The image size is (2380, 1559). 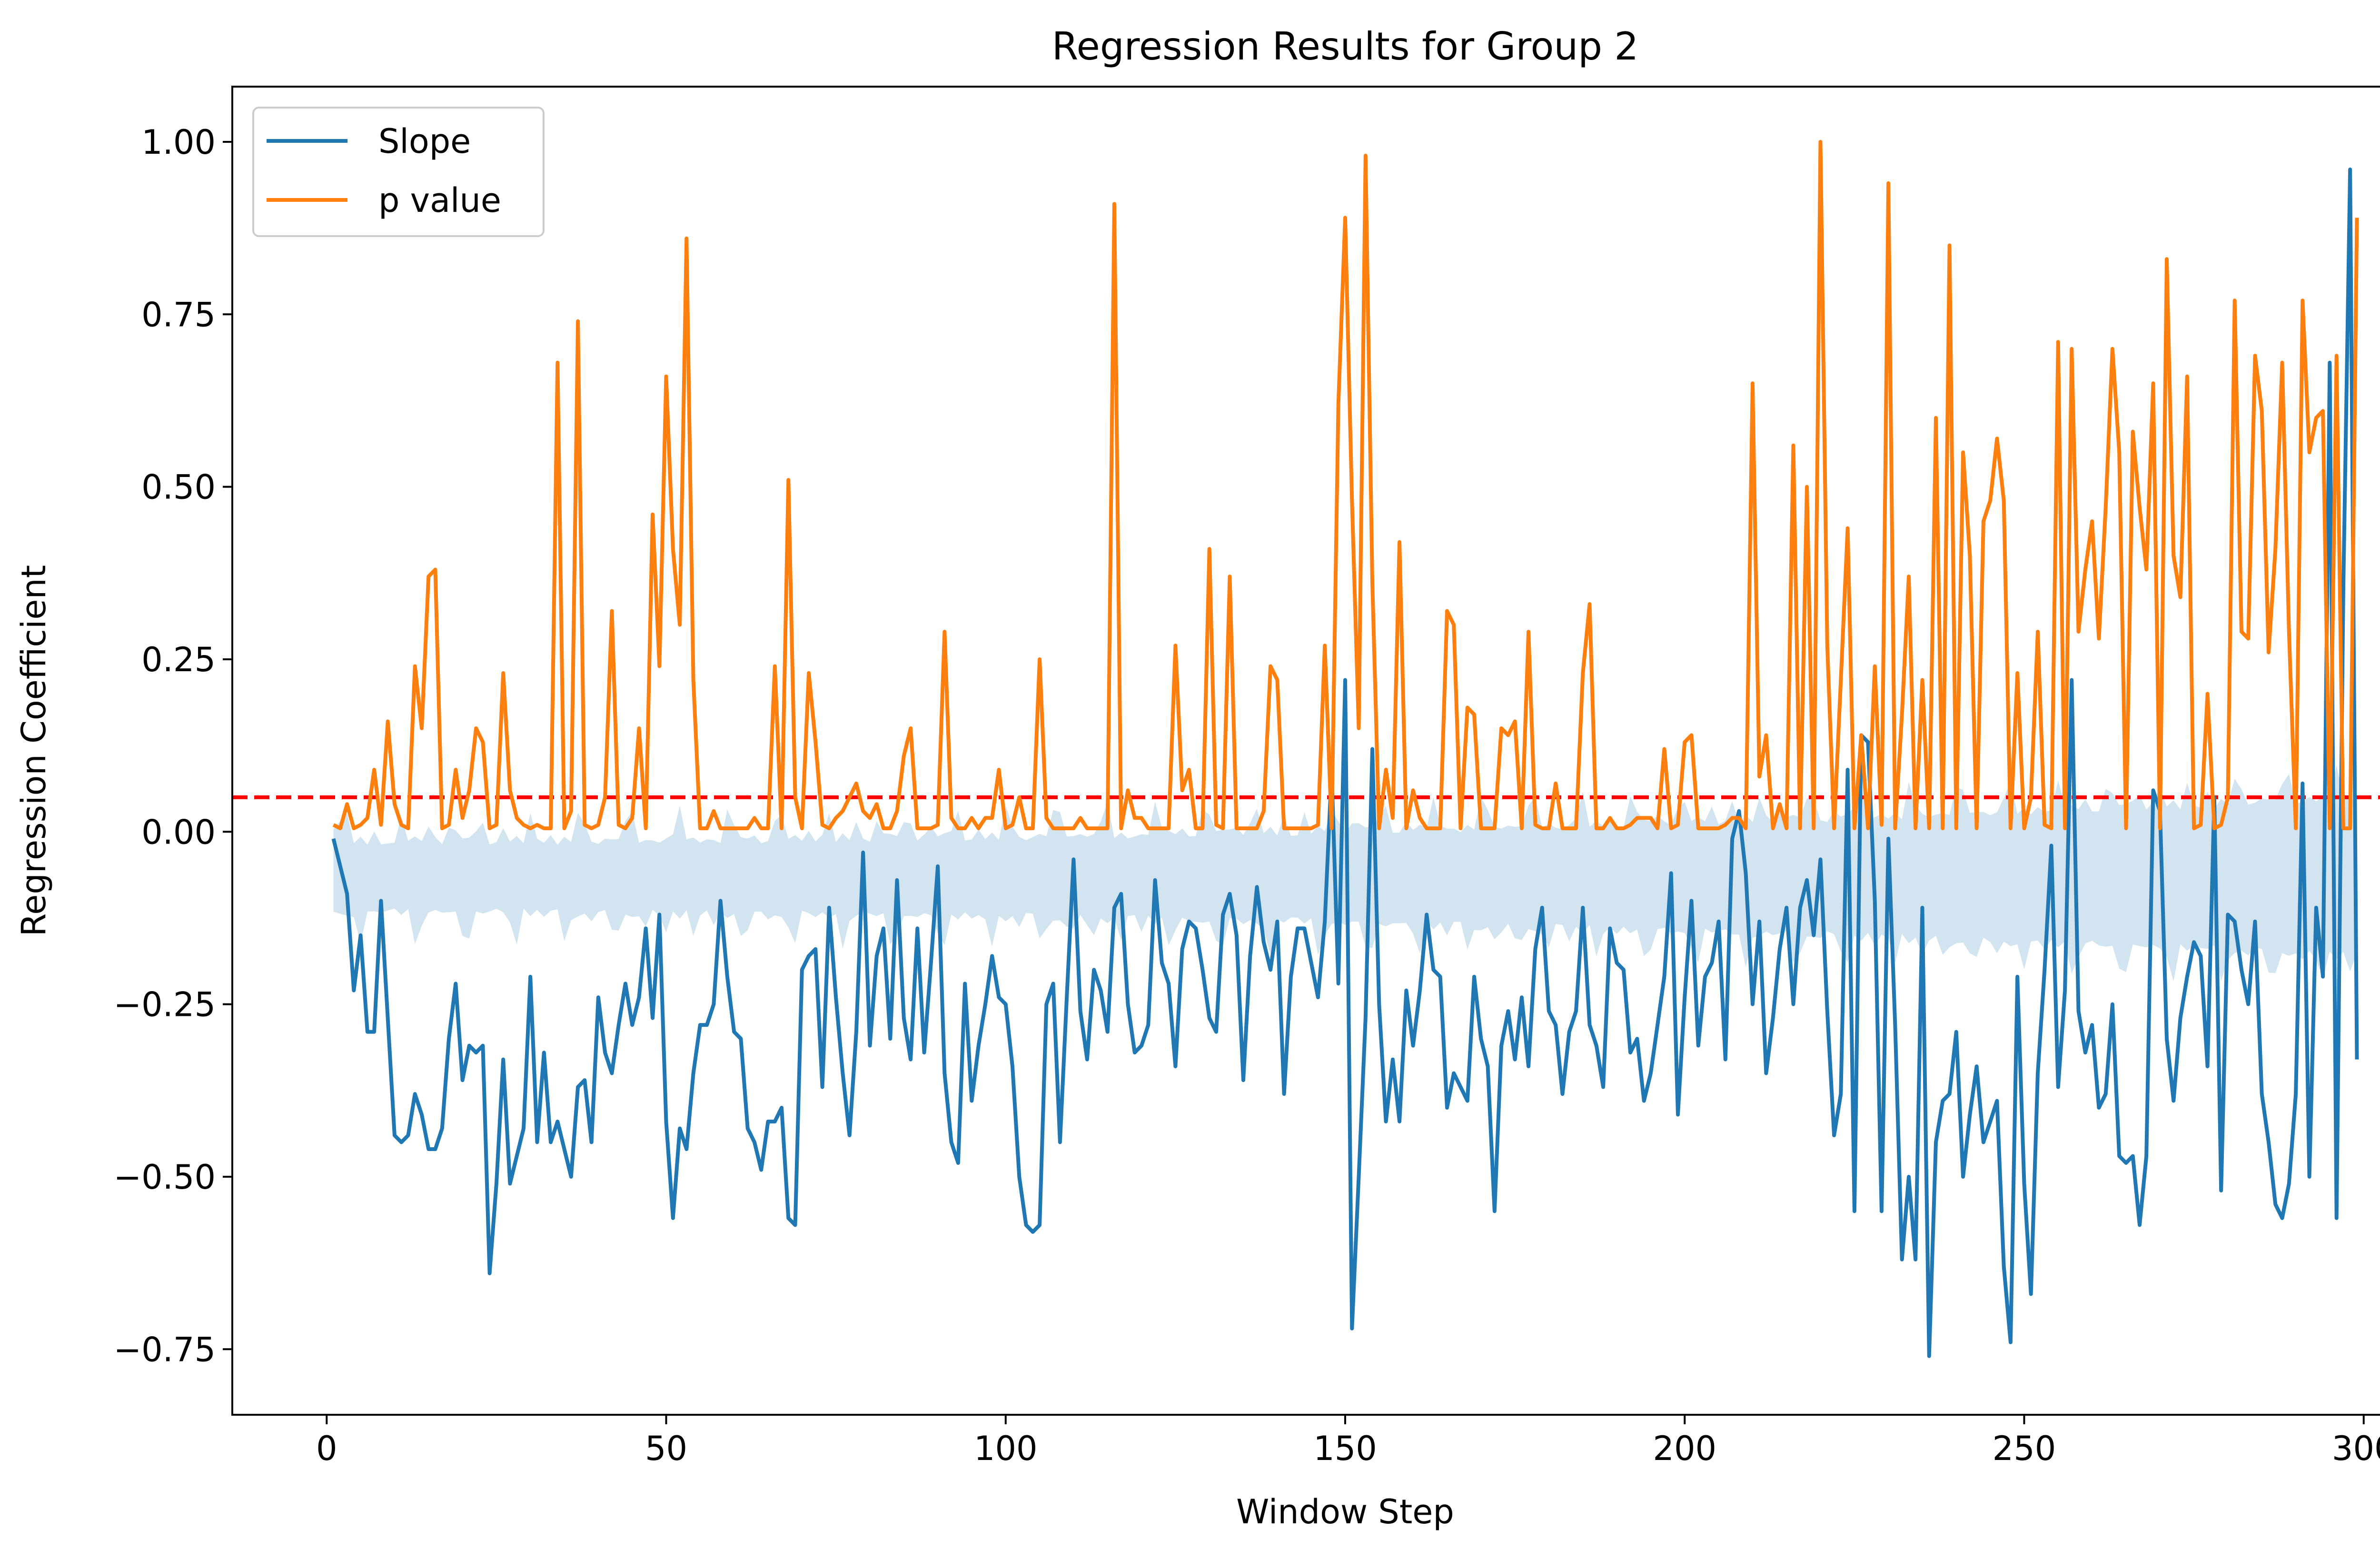 What do you see at coordinates (424, 141) in the screenshot?
I see `legend-label-slope: Slope` at bounding box center [424, 141].